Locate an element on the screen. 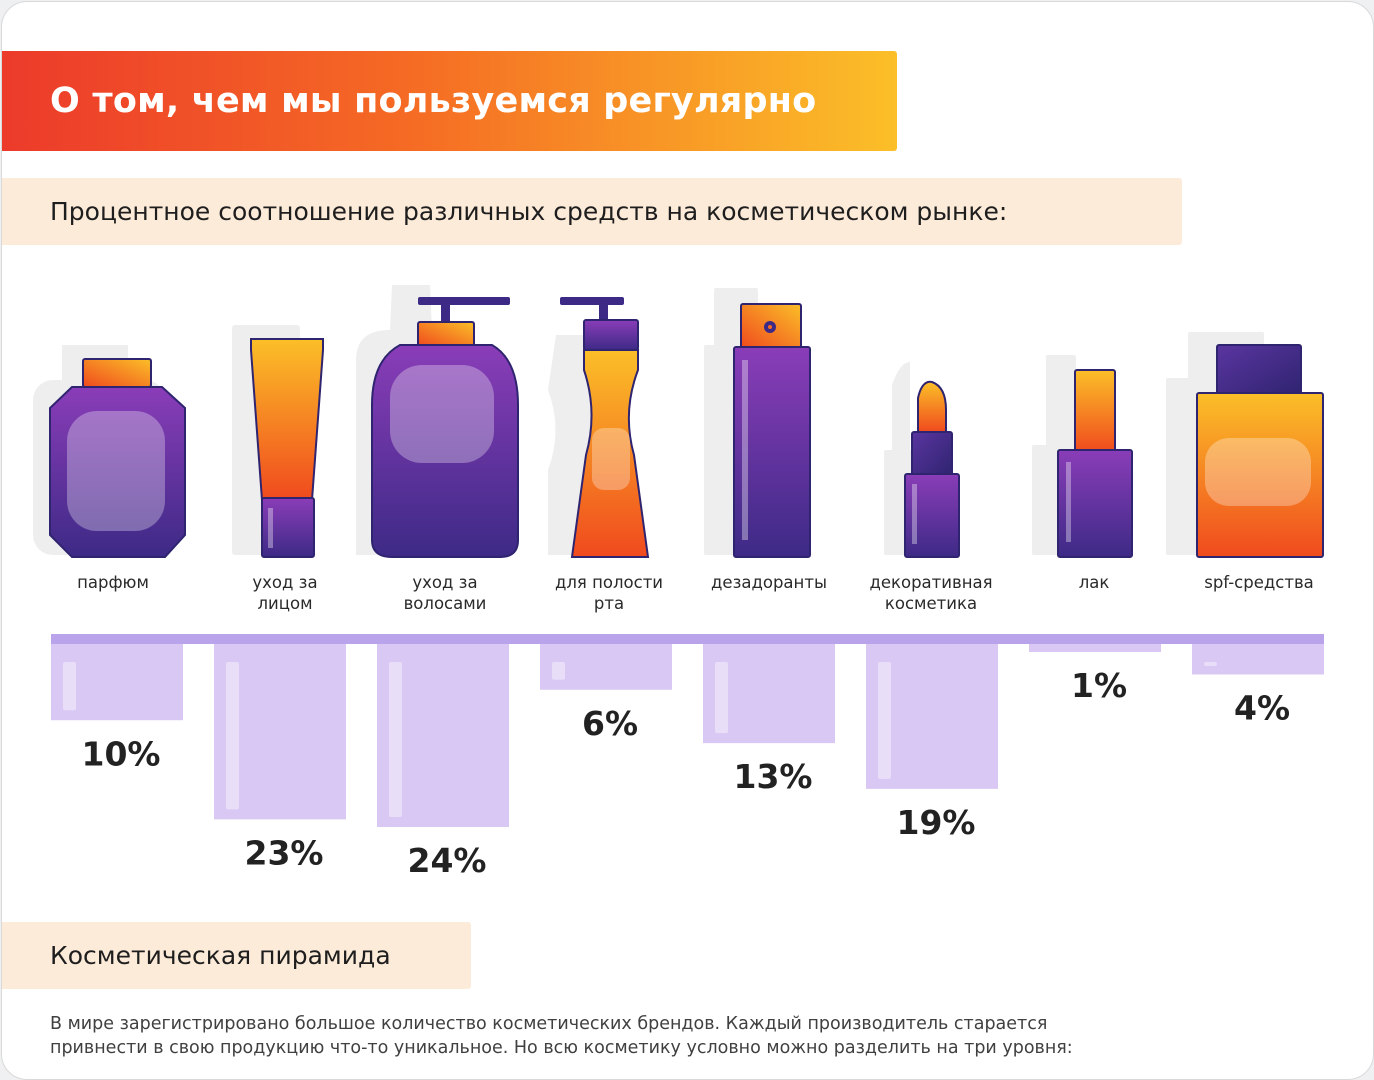 Image resolution: width=1374 pixels, height=1080 pixels. category-label-line: косметика is located at coordinates (931, 603).